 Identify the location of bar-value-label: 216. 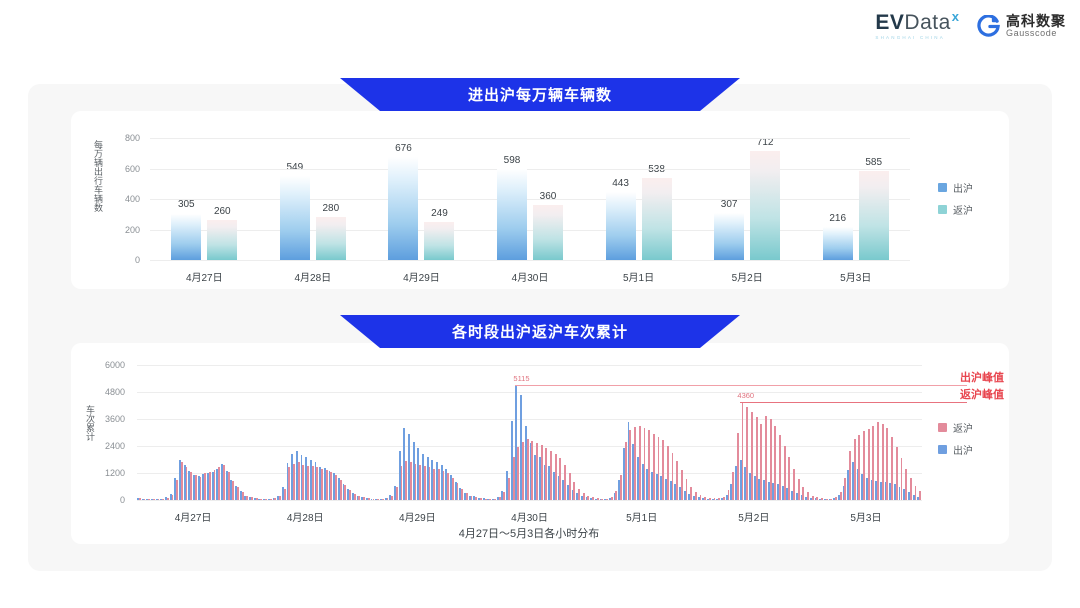
(838, 219).